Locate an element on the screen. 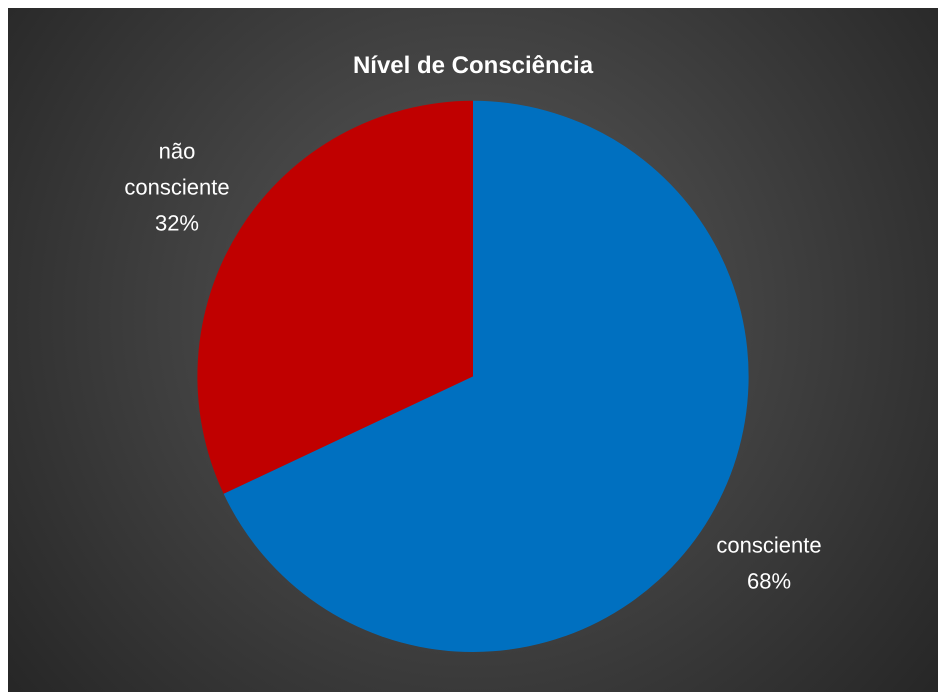 Image resolution: width=946 pixels, height=700 pixels. slice-label: não consciente is located at coordinates (177, 169).